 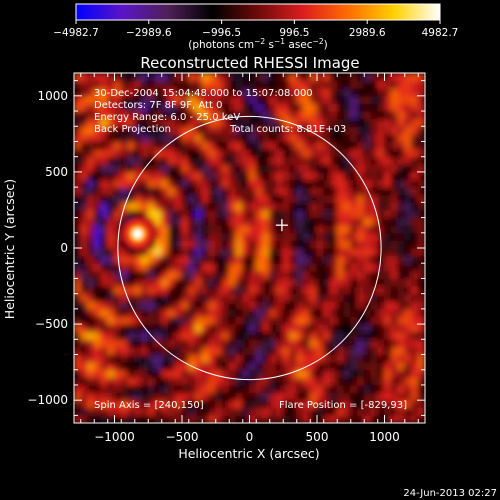 I want to click on annotation-spin-axis: Spin Axis = [240,150], so click(x=149, y=405).